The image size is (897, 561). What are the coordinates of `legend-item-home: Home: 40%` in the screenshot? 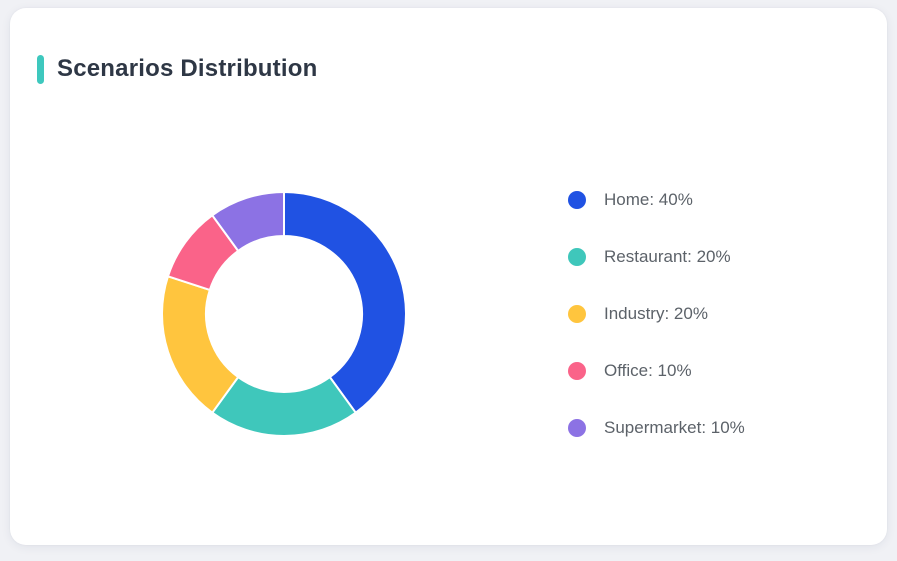 It's located at (656, 200).